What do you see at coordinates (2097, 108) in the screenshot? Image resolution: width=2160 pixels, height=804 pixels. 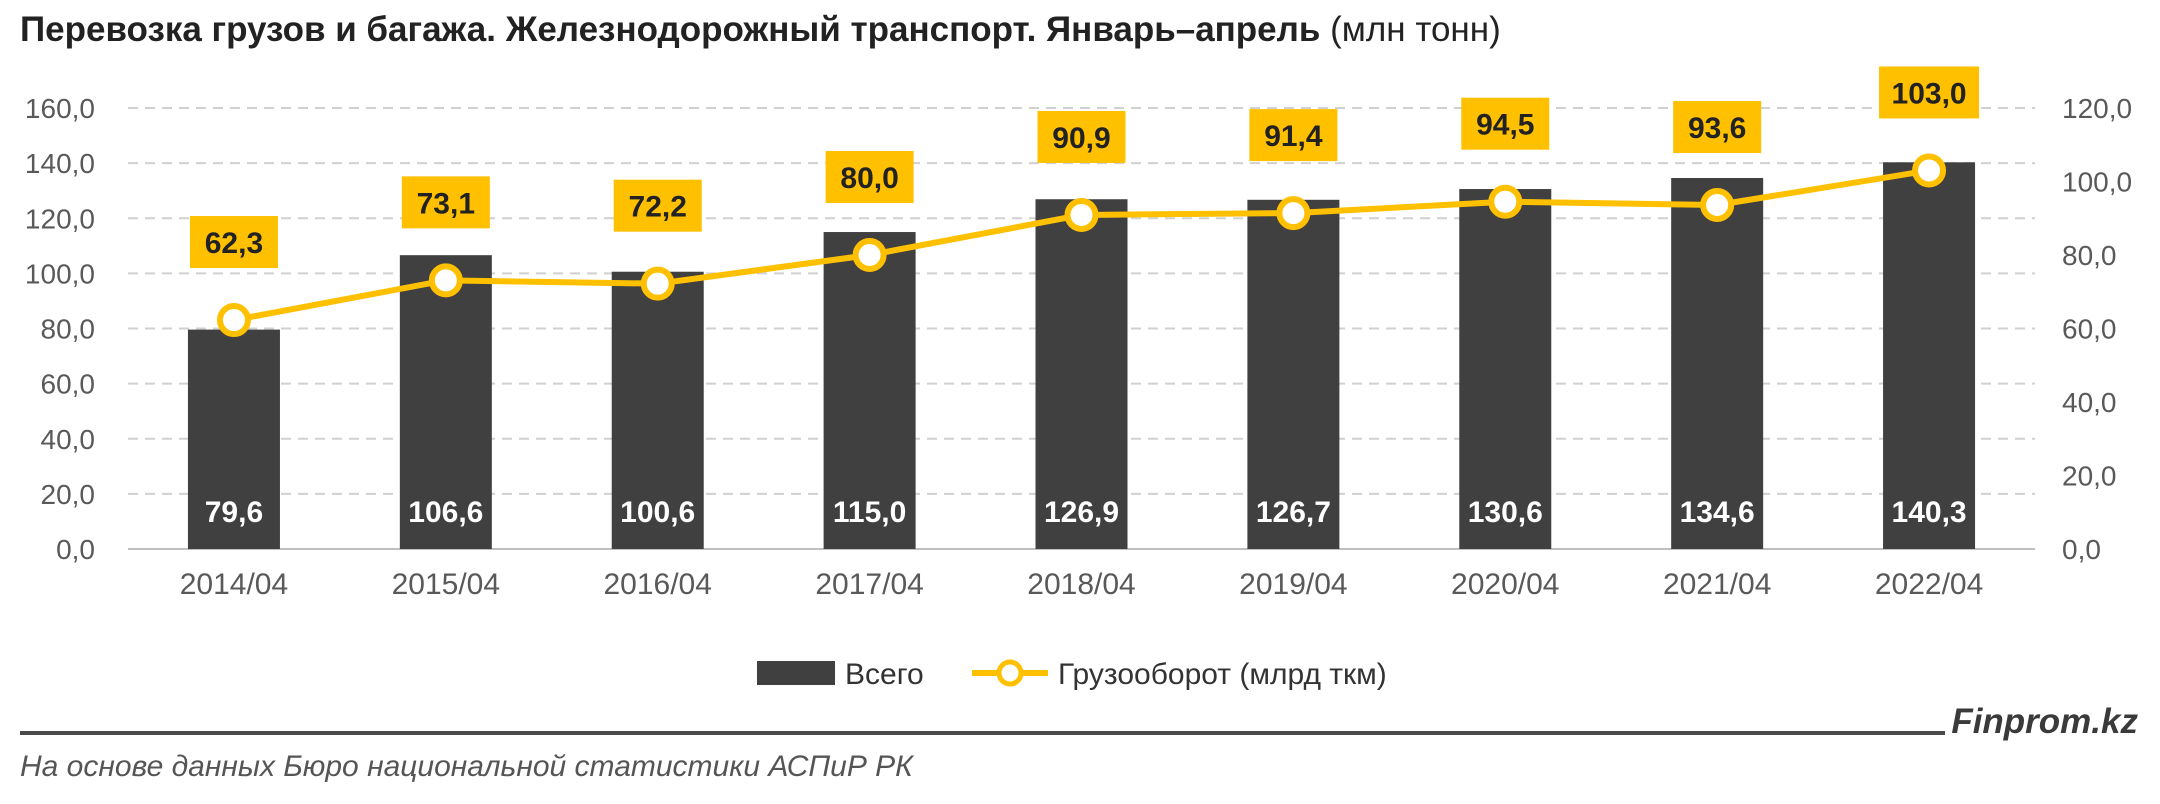 I see `y-right-tick-label: 120,0` at bounding box center [2097, 108].